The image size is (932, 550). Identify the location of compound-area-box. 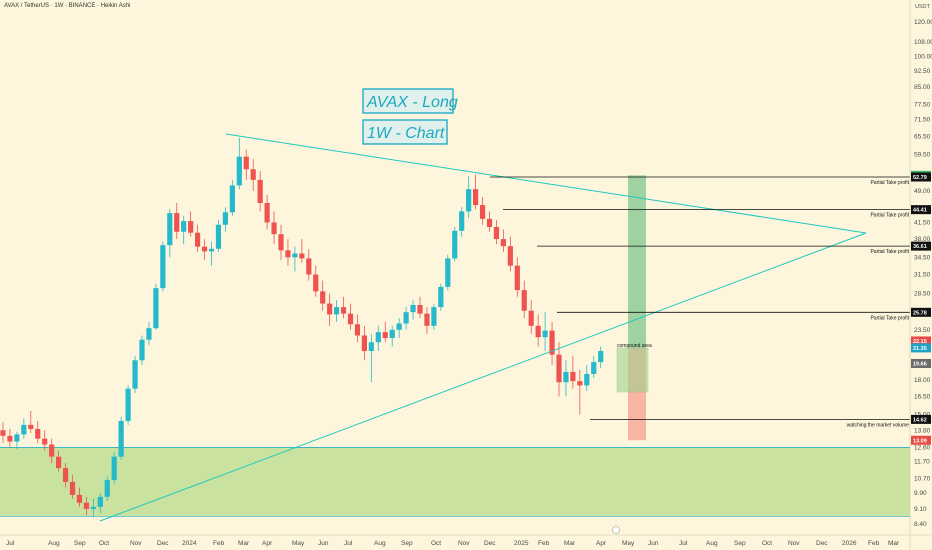
(632, 370).